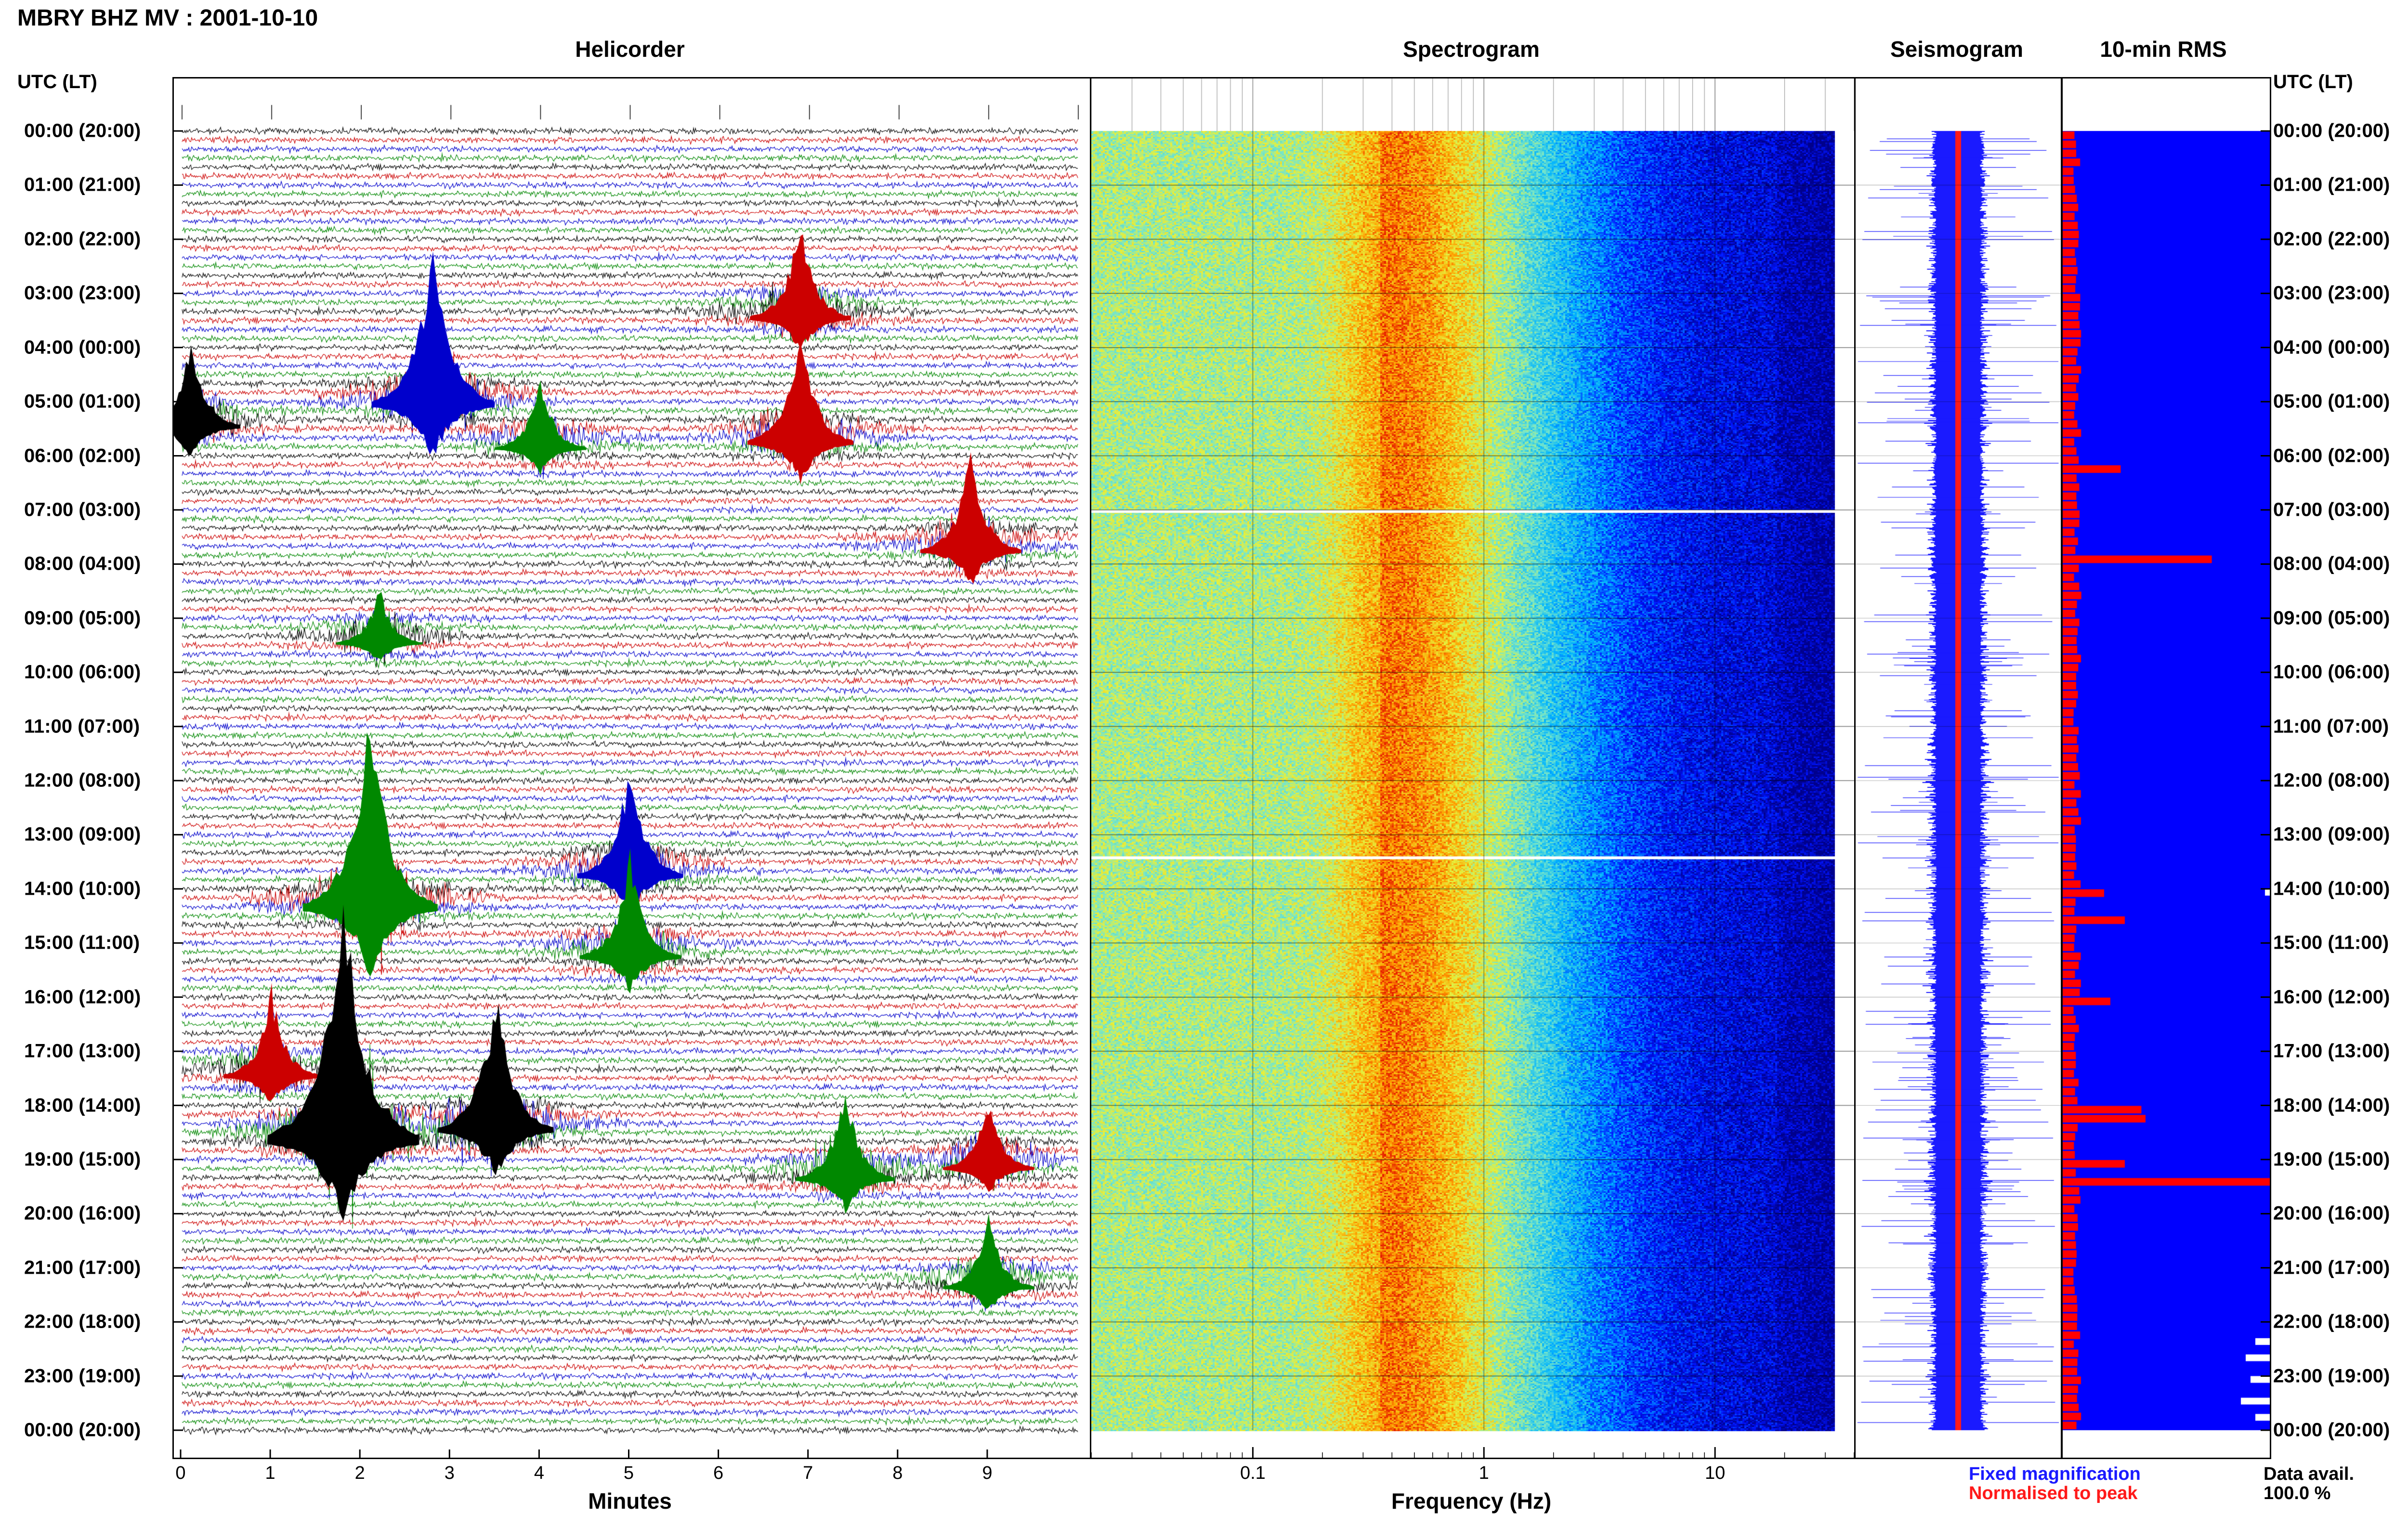 This screenshot has width=2408, height=1514. I want to click on minute-tick-label: 2, so click(359, 1473).